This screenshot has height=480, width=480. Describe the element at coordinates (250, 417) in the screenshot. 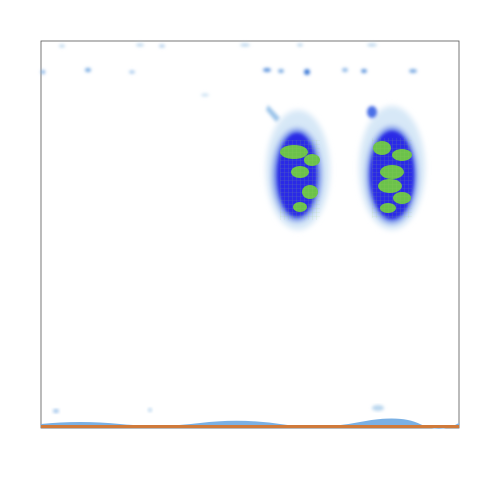

I see `bottom-band` at that location.